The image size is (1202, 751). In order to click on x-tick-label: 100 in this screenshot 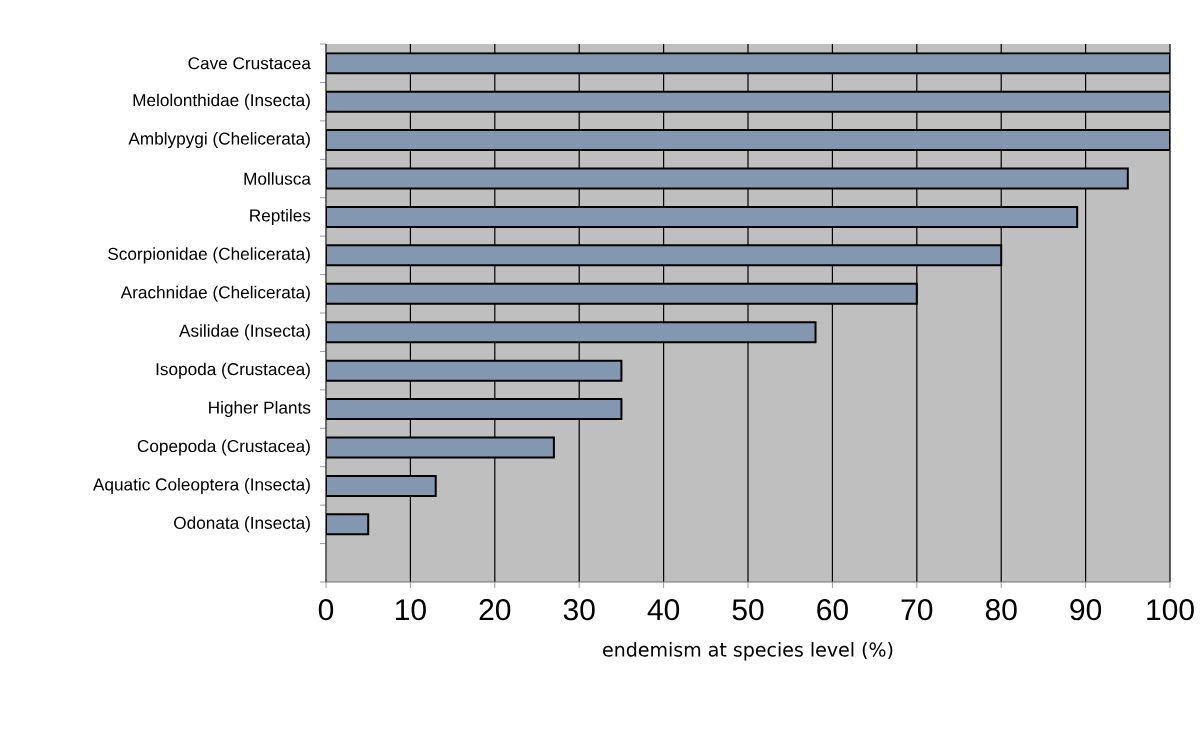, I will do `click(1170, 610)`.